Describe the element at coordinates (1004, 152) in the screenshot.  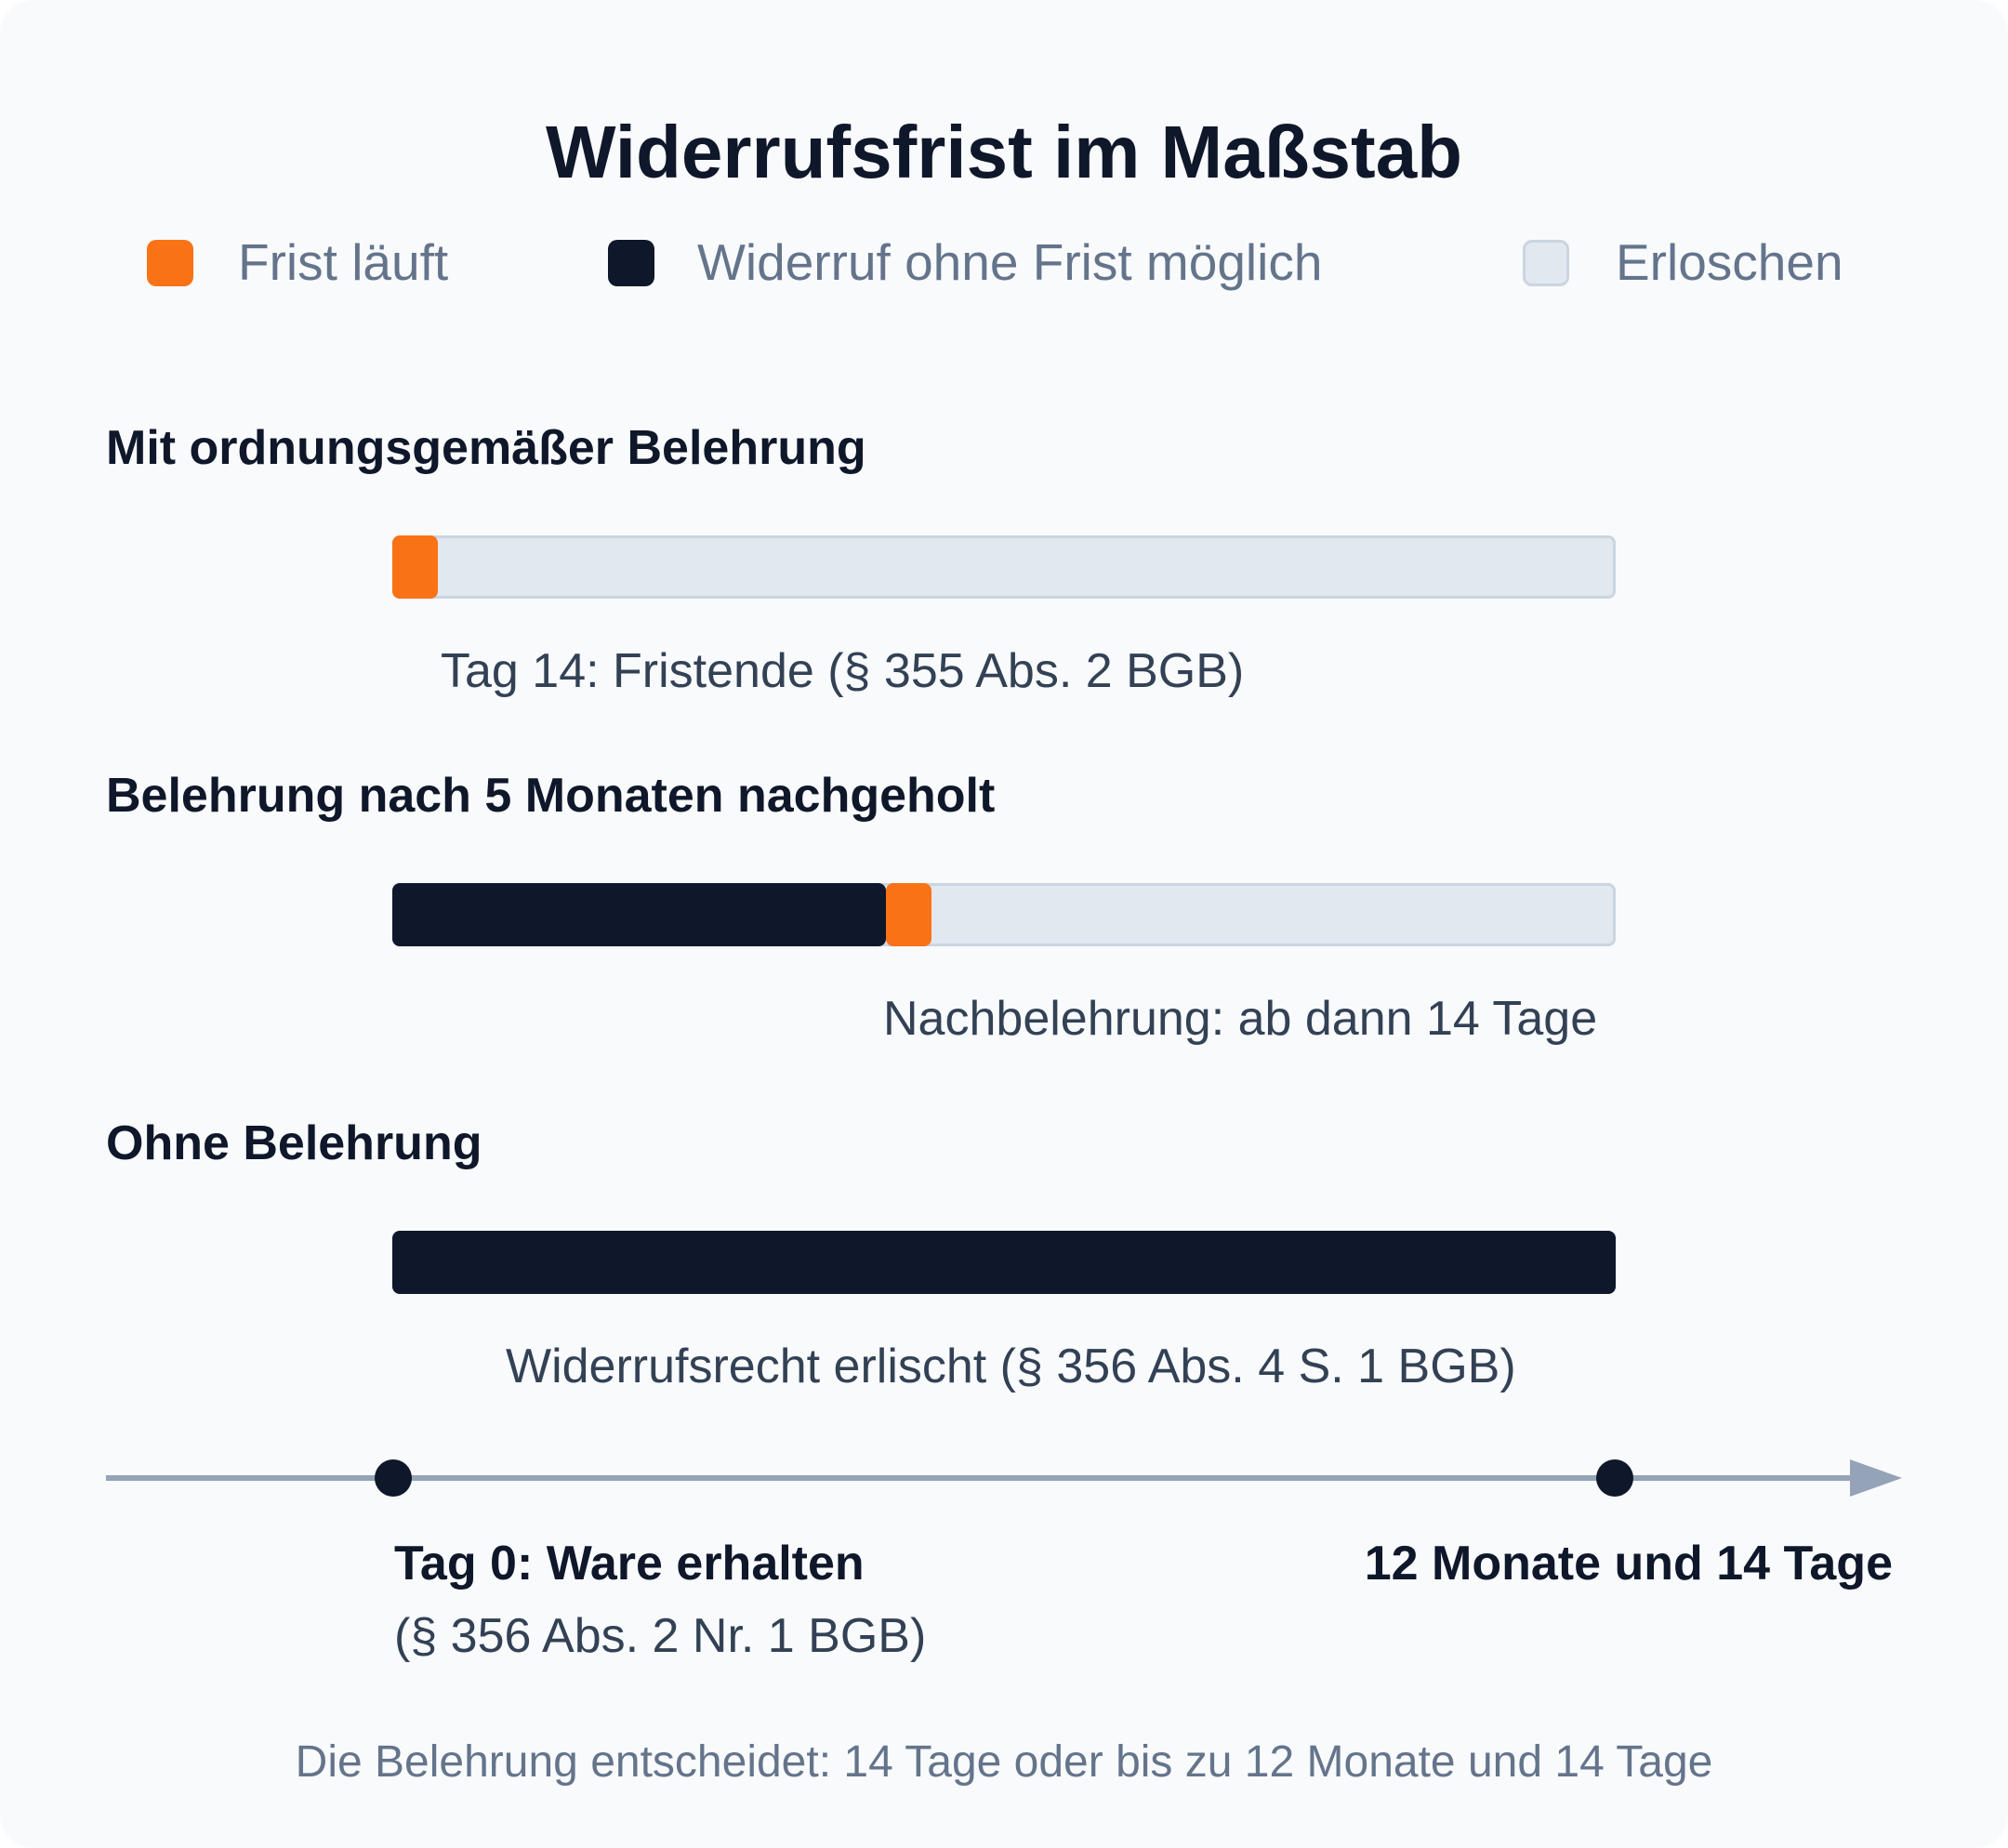
I see `diagram-title: Widerrufsfrist im Maßstab` at that location.